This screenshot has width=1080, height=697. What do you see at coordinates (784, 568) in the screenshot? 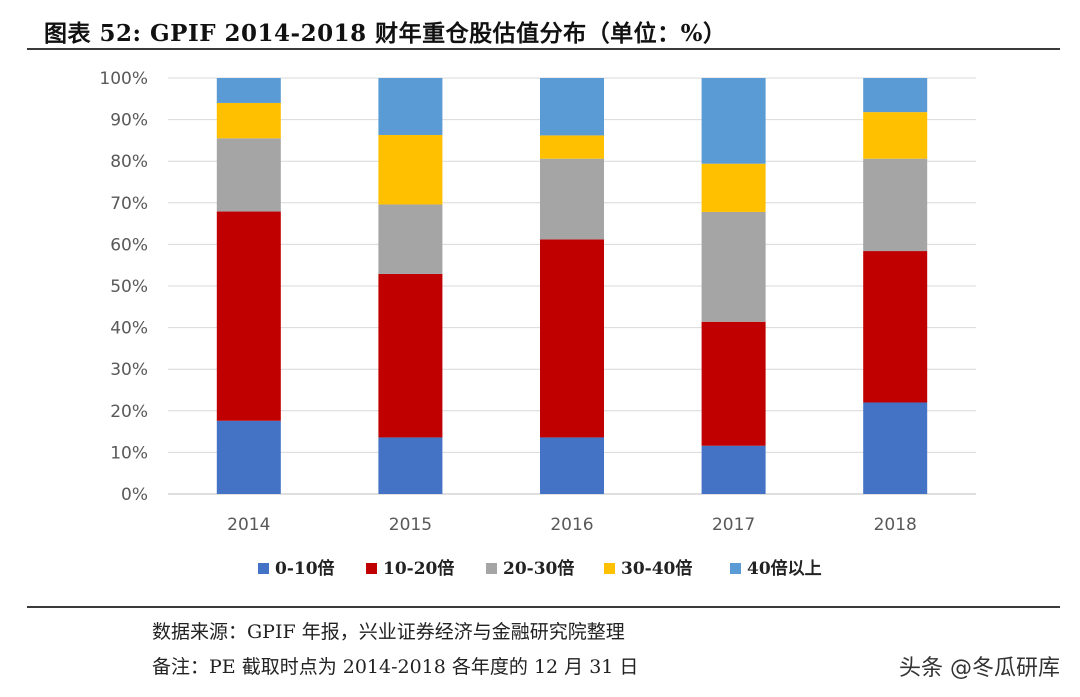
I see `legend-label: 40倍以上` at bounding box center [784, 568].